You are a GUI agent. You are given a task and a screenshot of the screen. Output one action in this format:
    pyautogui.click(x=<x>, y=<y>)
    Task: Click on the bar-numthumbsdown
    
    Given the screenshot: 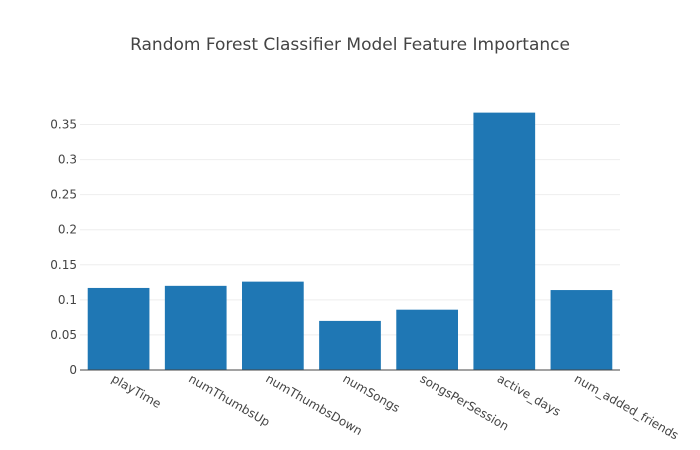 What is the action you would take?
    pyautogui.click(x=273, y=325)
    